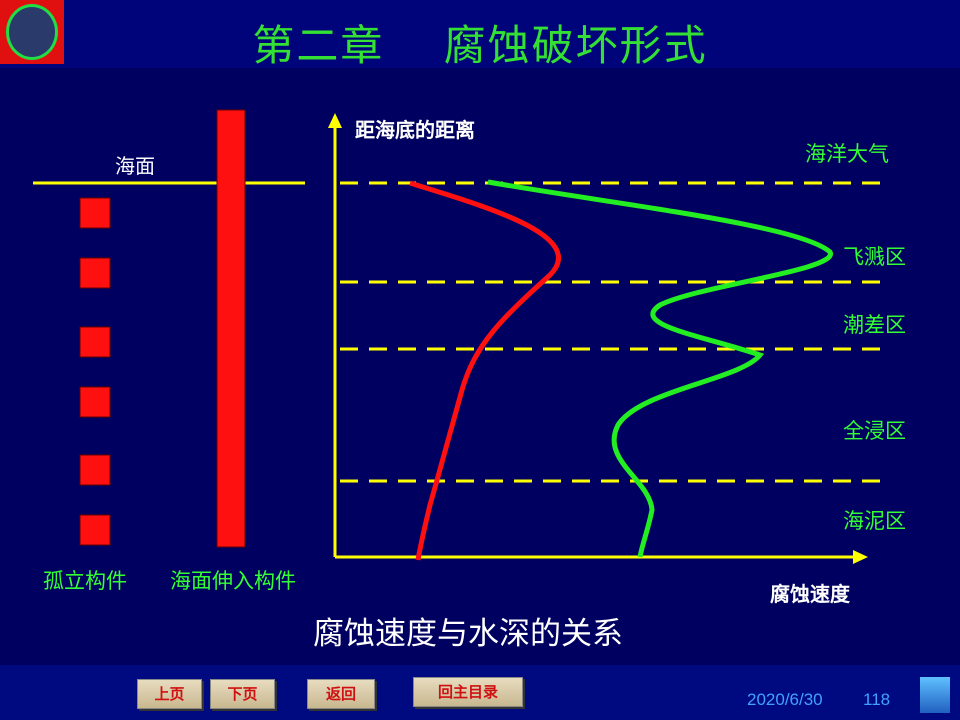  What do you see at coordinates (810, 594) in the screenshot?
I see `x-axis-label: 腐蚀速度` at bounding box center [810, 594].